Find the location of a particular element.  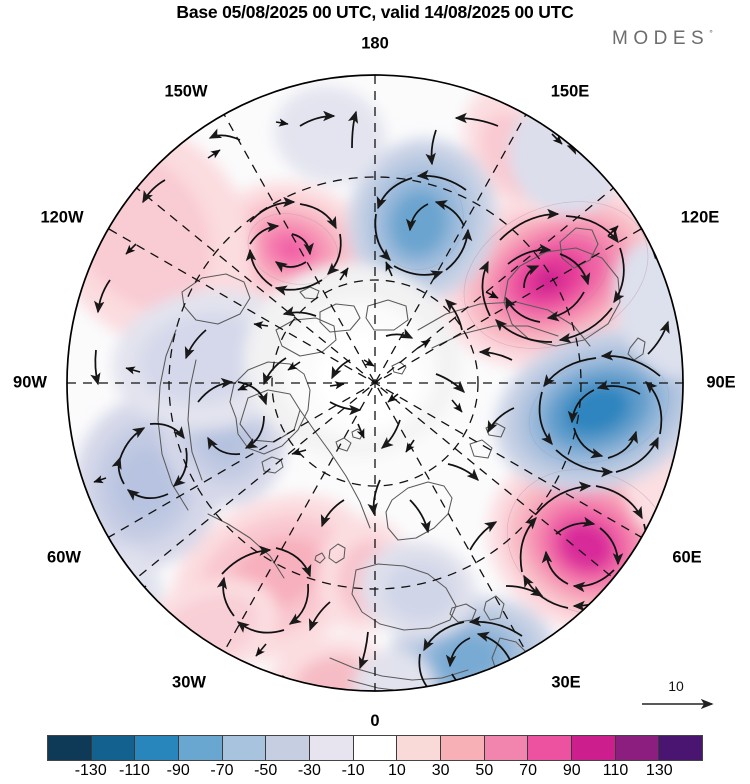

lon-label-120W: 120W is located at coordinates (62, 217).